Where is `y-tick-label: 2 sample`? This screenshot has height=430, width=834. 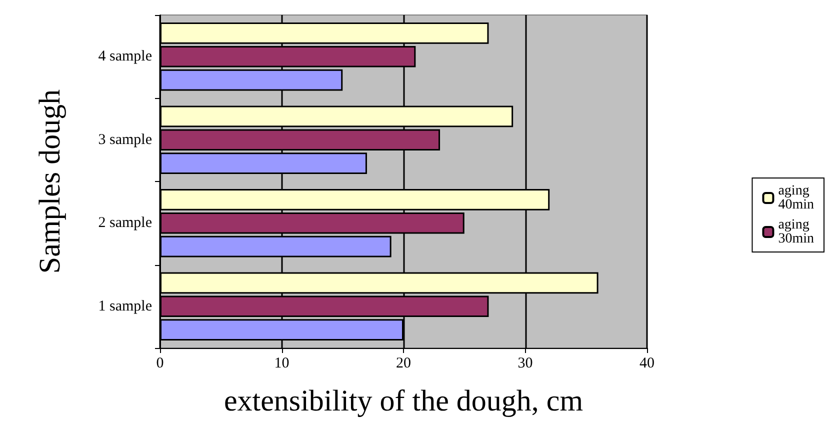 y-tick-label: 2 sample is located at coordinates (125, 223).